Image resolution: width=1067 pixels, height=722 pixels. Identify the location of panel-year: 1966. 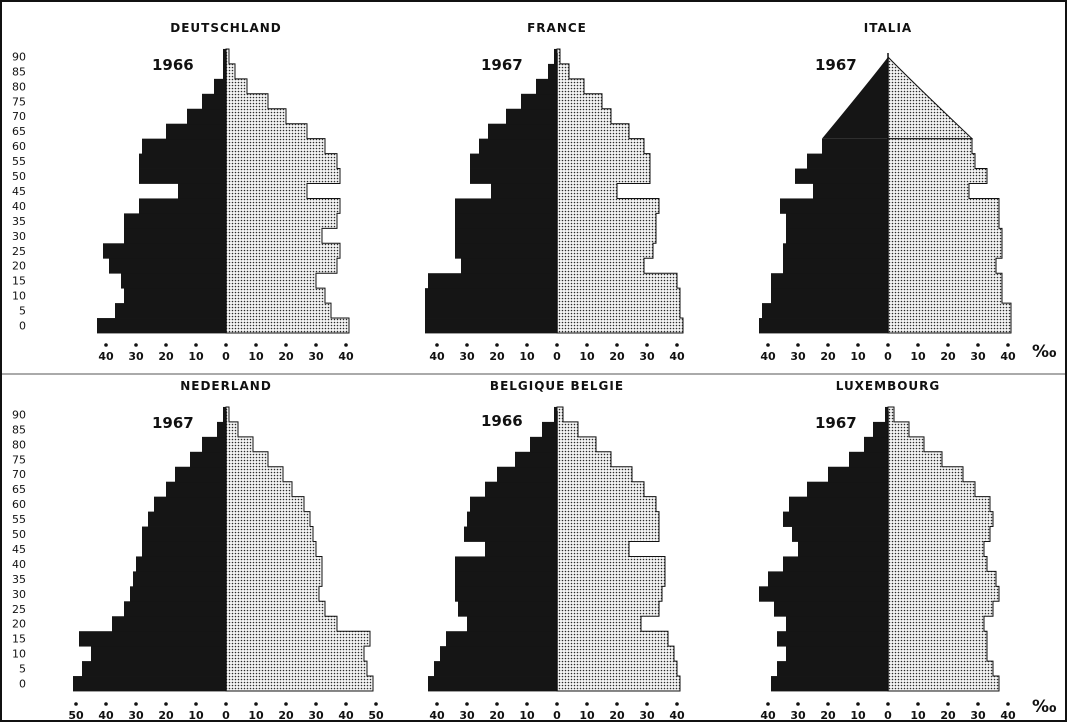
(502, 421).